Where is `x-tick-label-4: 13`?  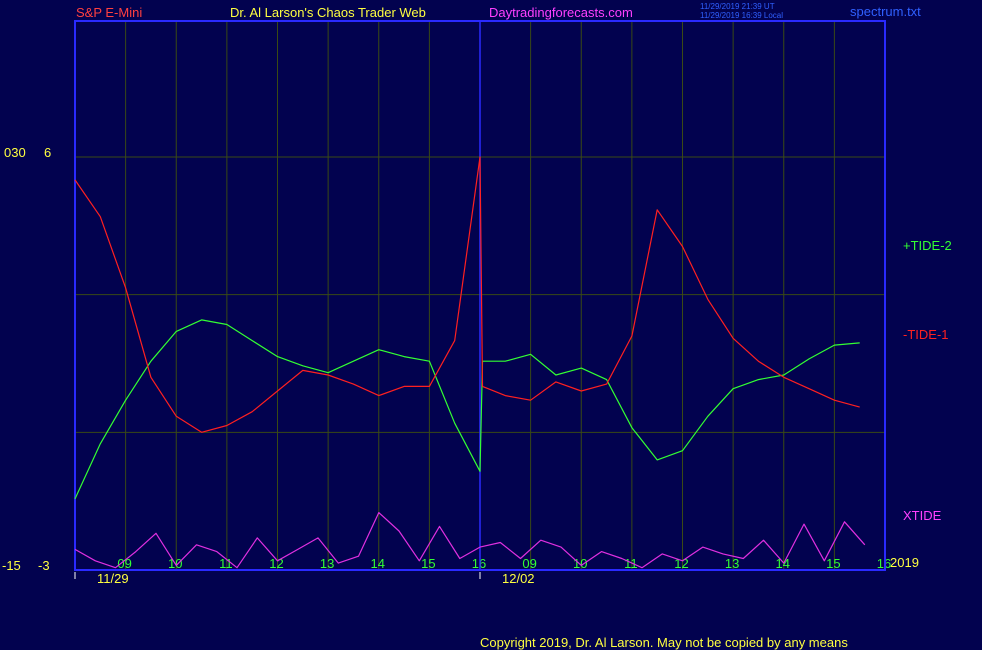
x-tick-label-4: 13 is located at coordinates (327, 563).